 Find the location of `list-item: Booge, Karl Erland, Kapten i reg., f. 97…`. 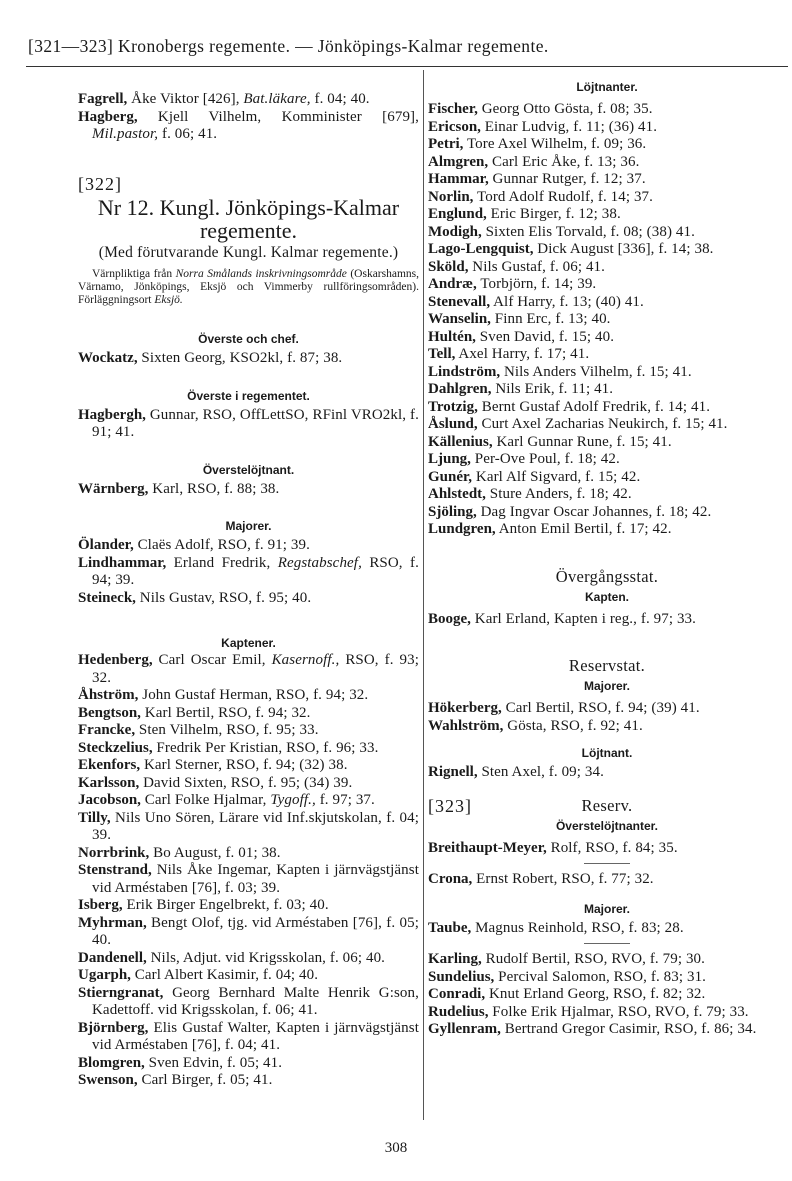

list-item: Booge, Karl Erland, Kapten i reg., f. 97… is located at coordinates (607, 620).